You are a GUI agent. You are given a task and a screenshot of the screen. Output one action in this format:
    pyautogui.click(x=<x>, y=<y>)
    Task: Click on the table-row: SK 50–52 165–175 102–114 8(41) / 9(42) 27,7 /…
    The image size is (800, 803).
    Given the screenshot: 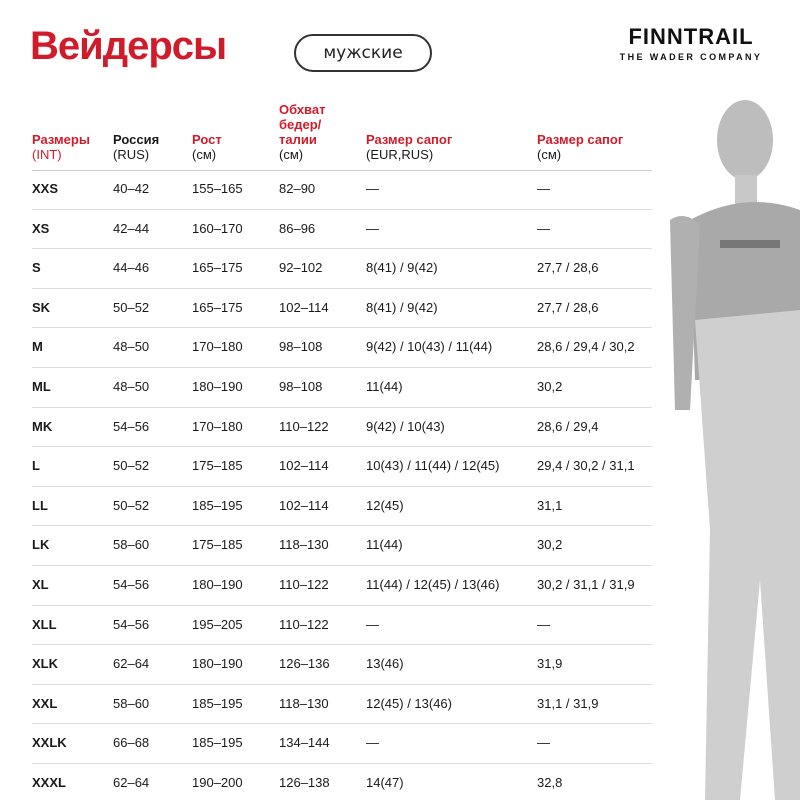 What is the action you would take?
    pyautogui.click(x=342, y=309)
    